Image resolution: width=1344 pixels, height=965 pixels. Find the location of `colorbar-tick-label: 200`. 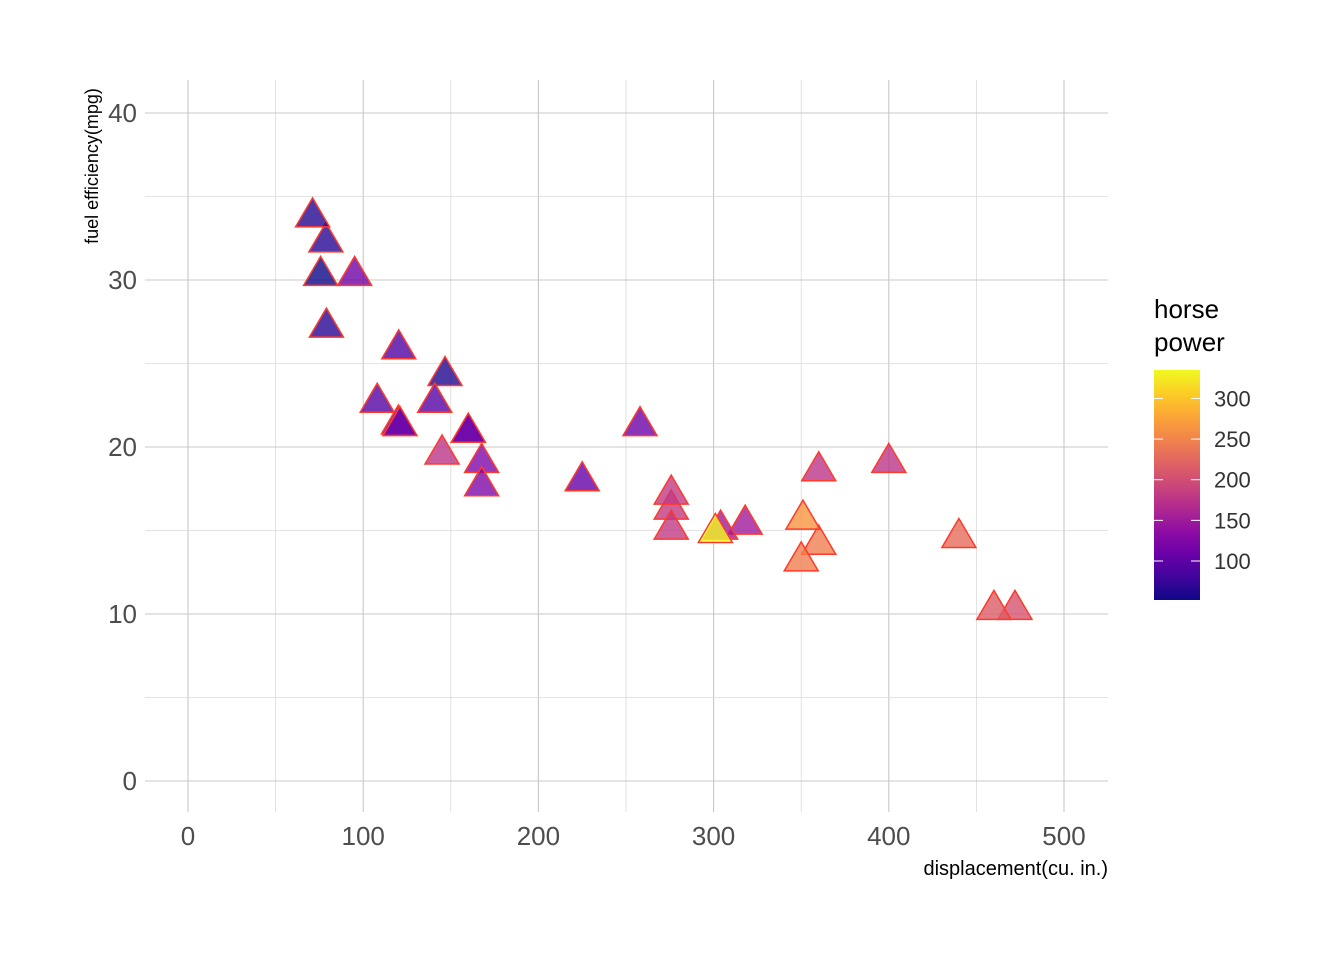

colorbar-tick-label: 200 is located at coordinates (1232, 480).